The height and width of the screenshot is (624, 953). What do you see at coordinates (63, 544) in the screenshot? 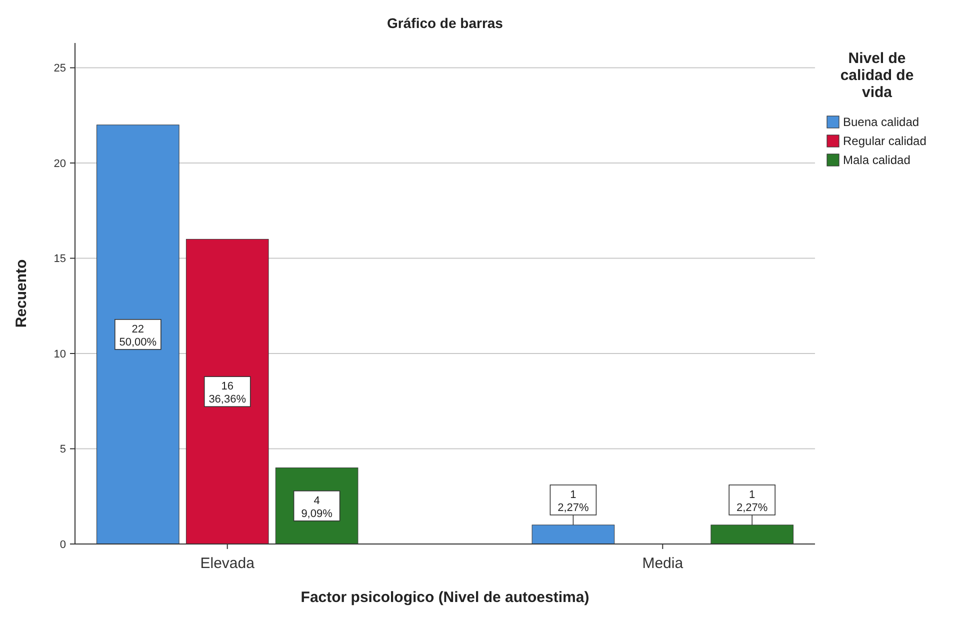
I see `y-tick-label: 0` at bounding box center [63, 544].